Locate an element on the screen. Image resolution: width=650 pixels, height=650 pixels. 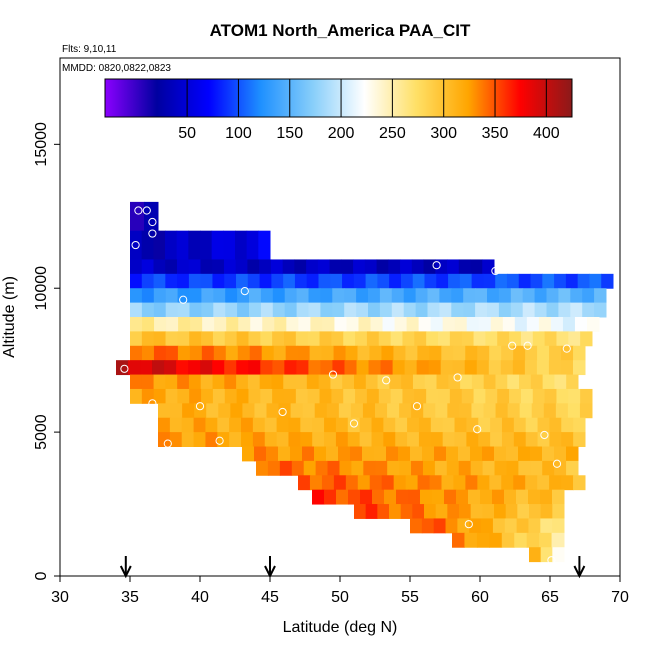
colorbar: 50 100 150 200 250 300 350 400 is located at coordinates (338, 110).